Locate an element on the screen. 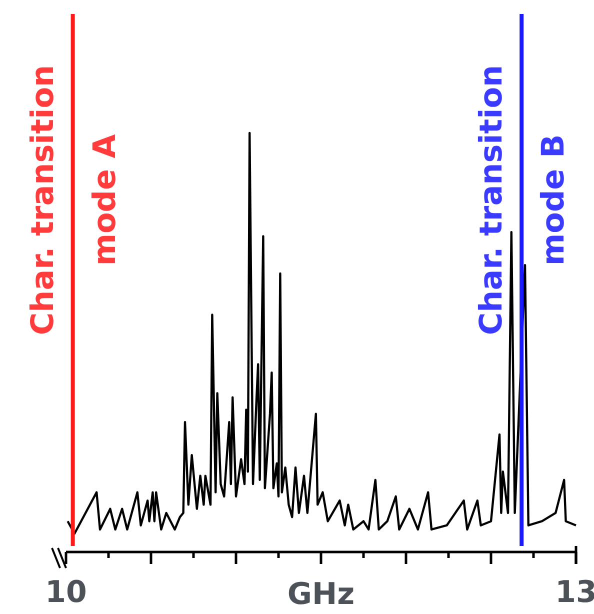 The height and width of the screenshot is (614, 594). ref-line-label: Char. transition mode A is located at coordinates (73, 200).